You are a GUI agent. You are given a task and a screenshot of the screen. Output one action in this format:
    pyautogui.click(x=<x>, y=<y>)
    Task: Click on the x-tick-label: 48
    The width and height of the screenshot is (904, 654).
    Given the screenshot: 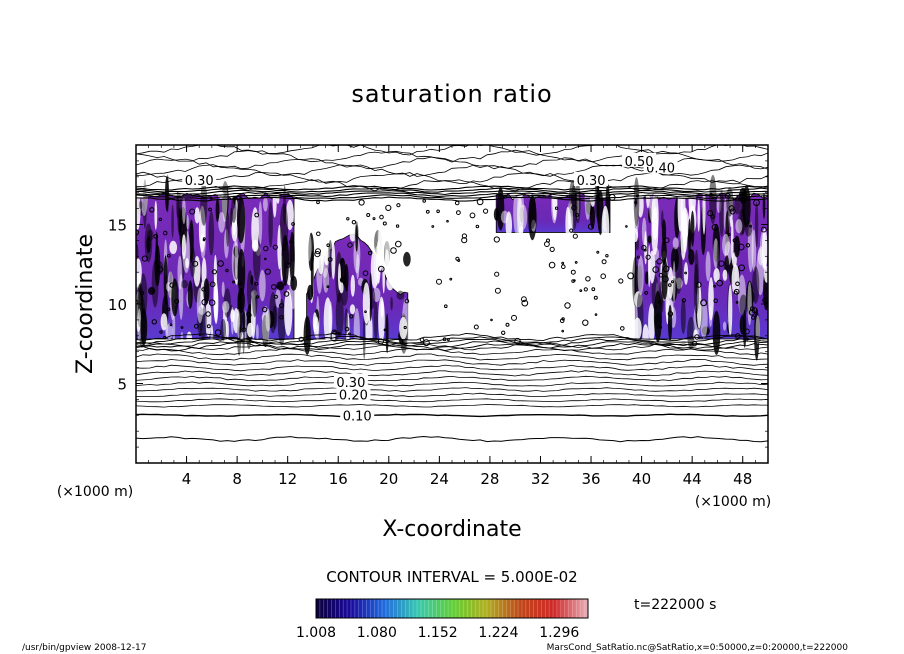 What is the action you would take?
    pyautogui.click(x=742, y=479)
    